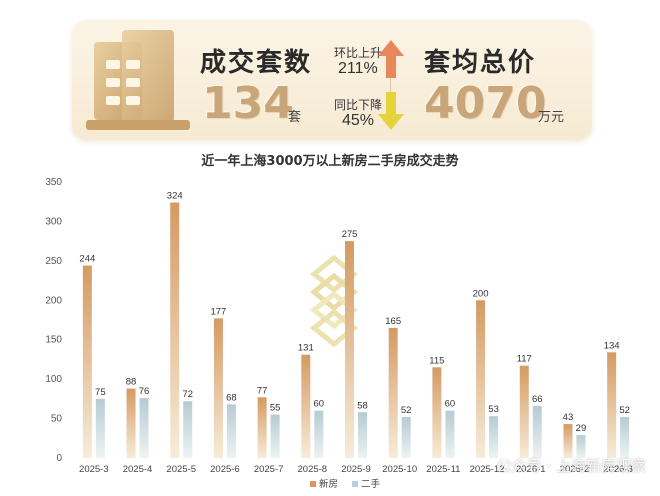  What do you see at coordinates (531, 469) in the screenshot?
I see `x-tick-label: 2026-1` at bounding box center [531, 469].